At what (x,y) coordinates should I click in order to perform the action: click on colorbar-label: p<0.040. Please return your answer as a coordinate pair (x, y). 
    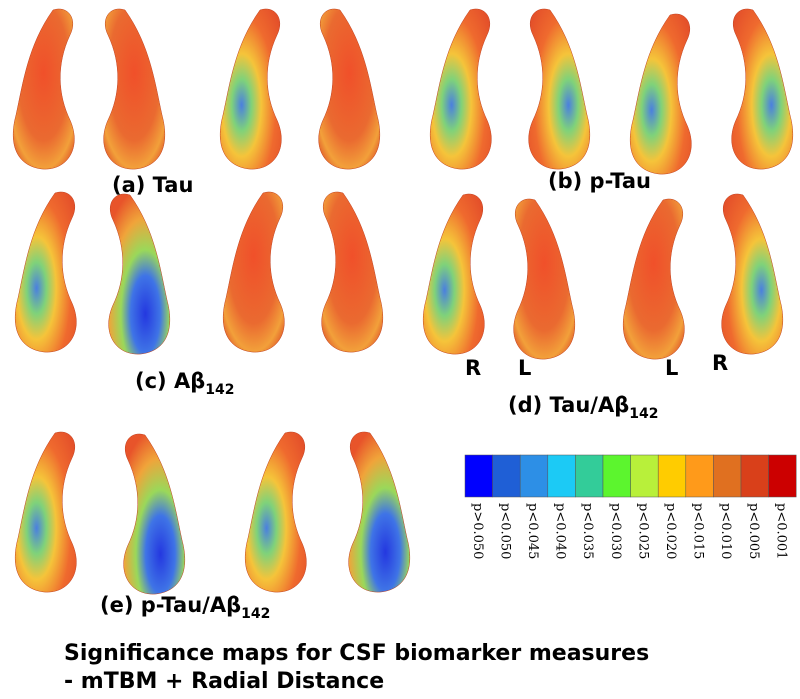
    Looking at the image, I should click on (560, 531).